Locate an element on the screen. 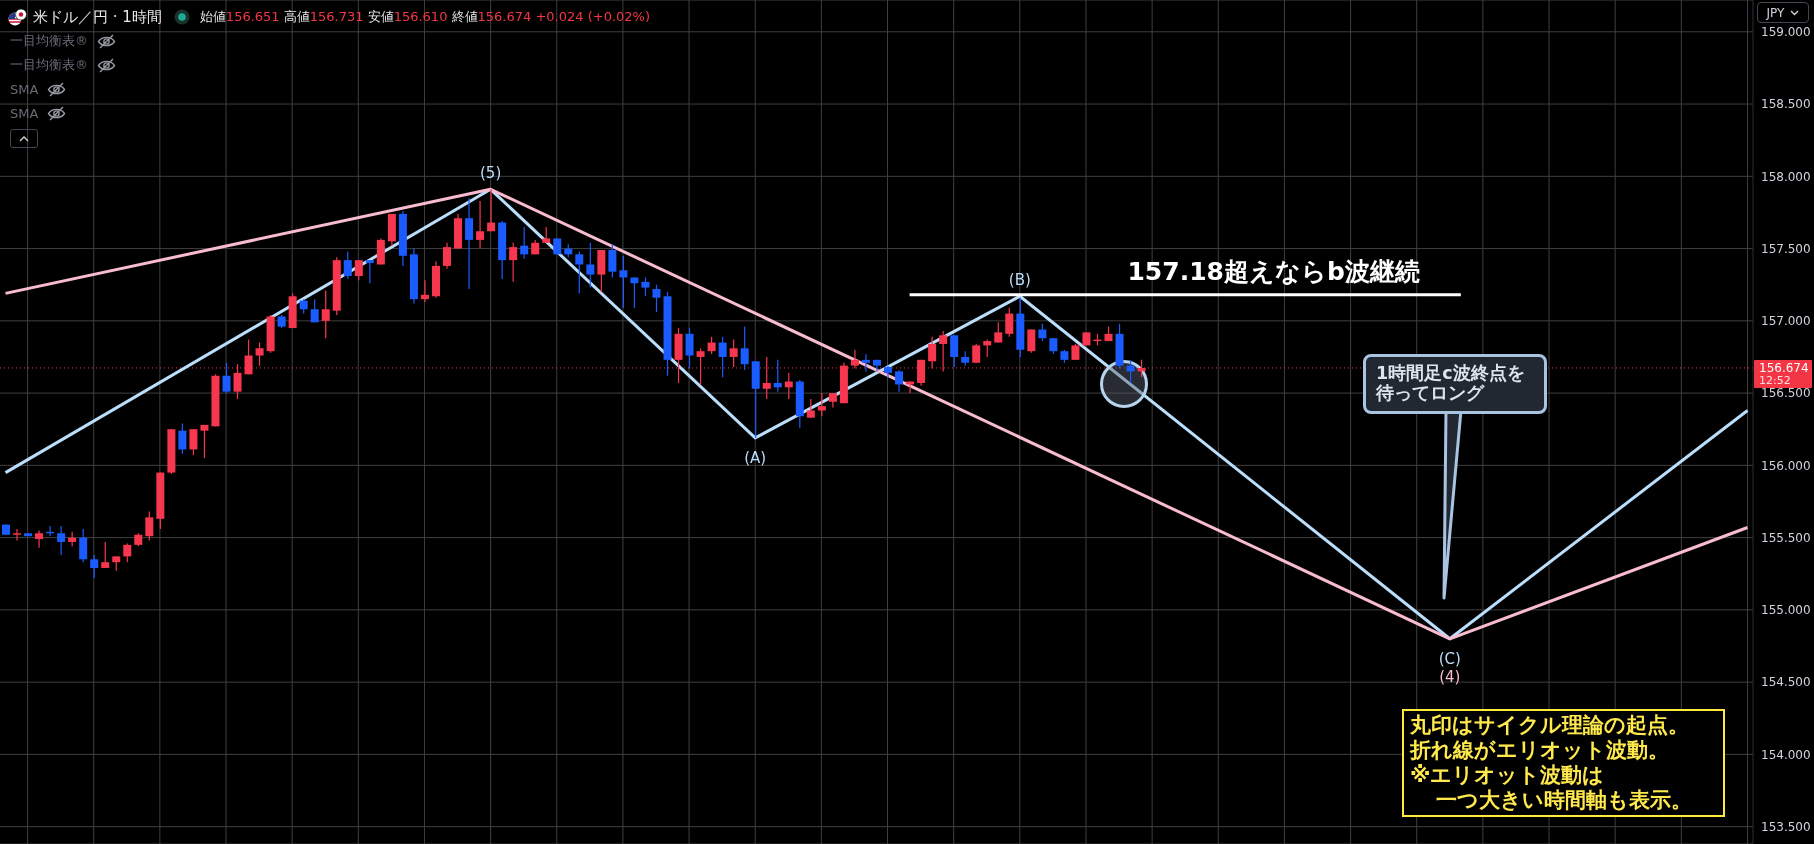 The width and height of the screenshot is (1814, 844). y-tick-label: 156.500 is located at coordinates (1786, 393).